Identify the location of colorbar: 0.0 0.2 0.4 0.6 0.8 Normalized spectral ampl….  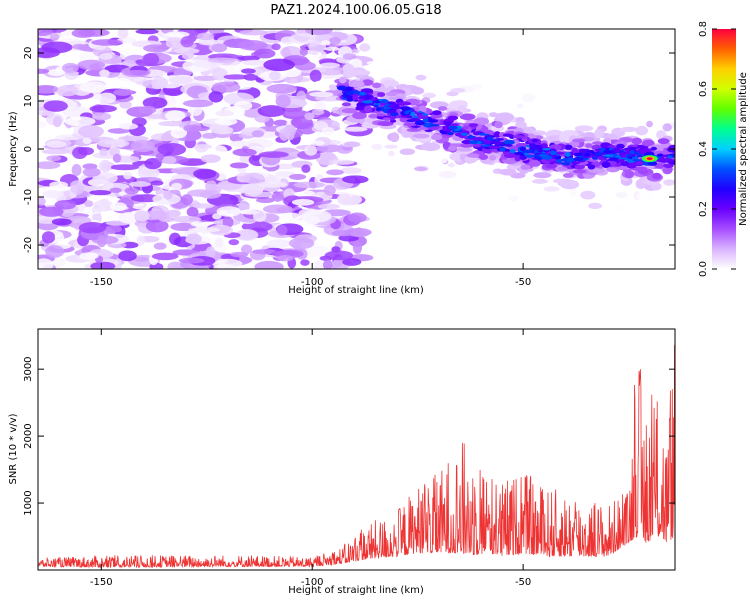
(723, 149).